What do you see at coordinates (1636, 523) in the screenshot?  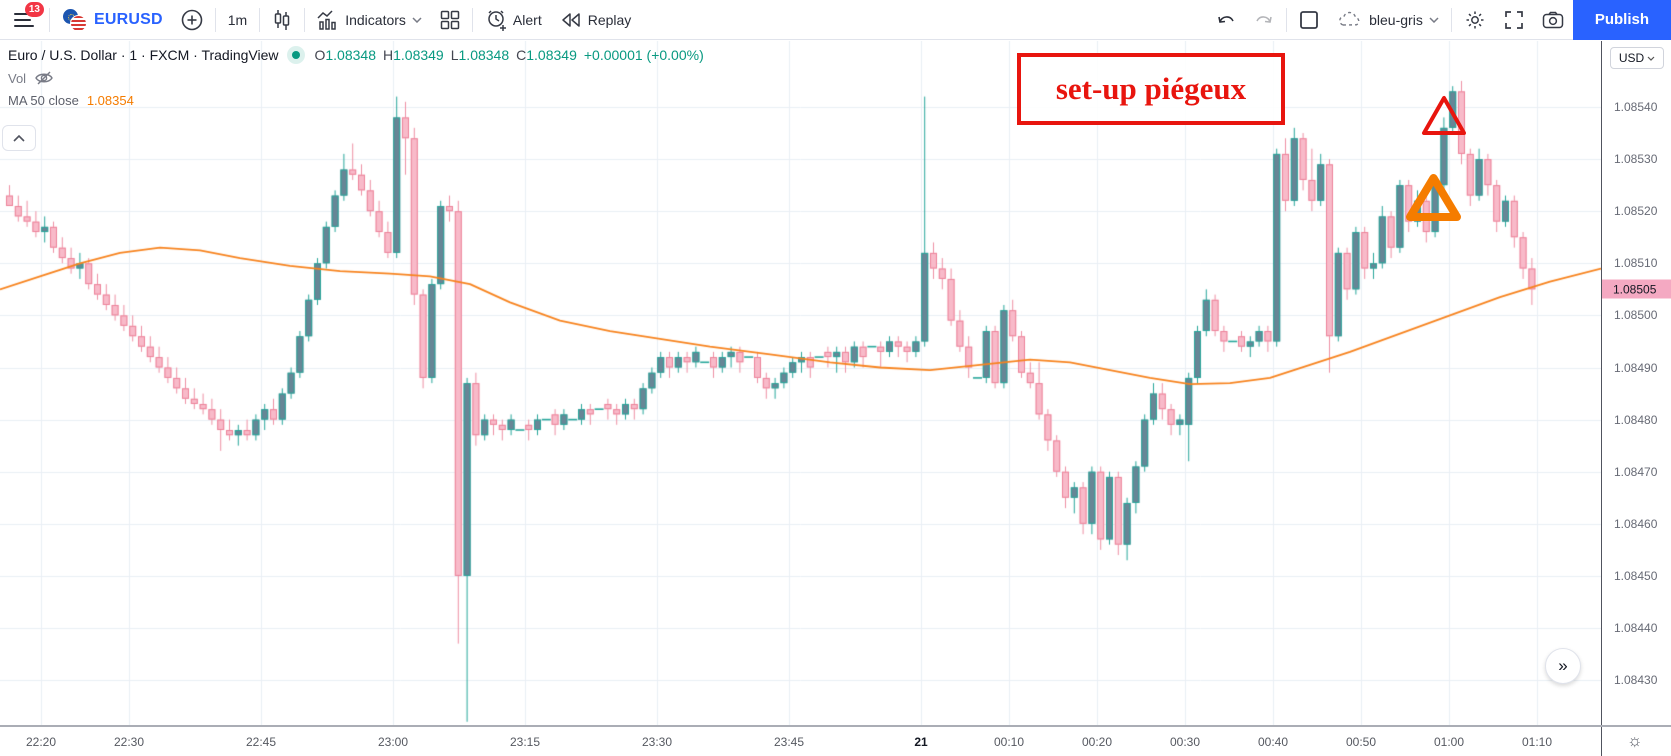 I see `price-tick-label: 1.08460` at bounding box center [1636, 523].